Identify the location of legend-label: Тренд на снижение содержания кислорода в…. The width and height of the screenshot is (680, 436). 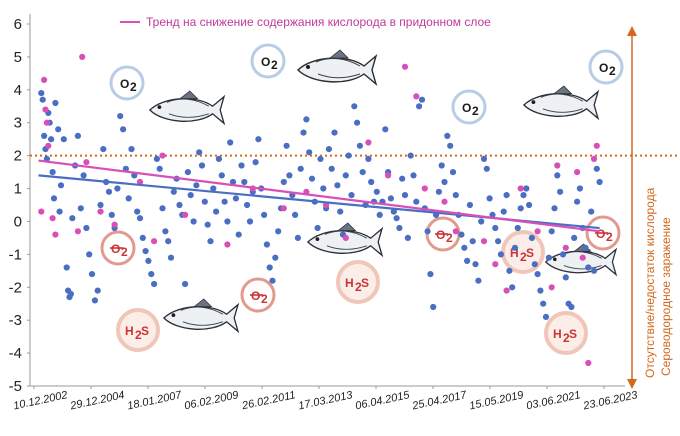
(318, 22).